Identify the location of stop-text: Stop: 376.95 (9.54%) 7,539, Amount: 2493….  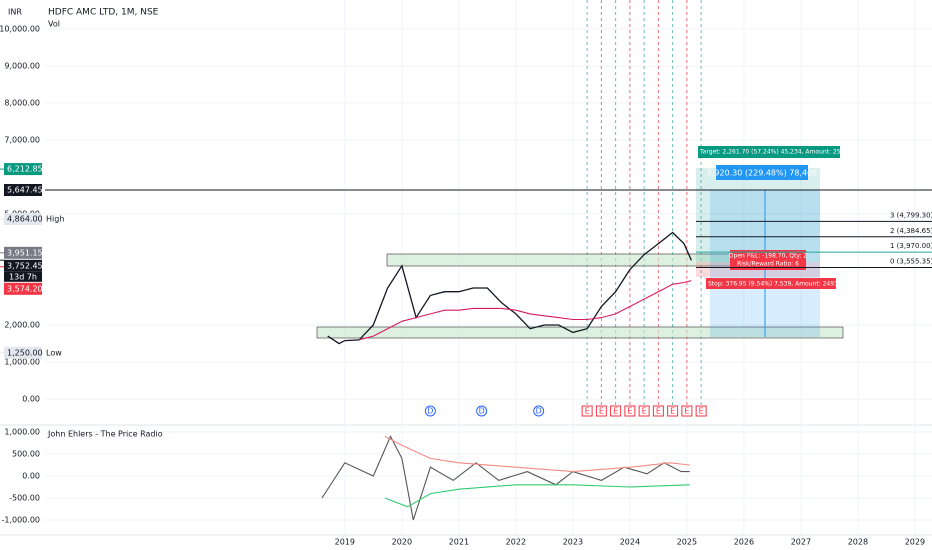
(777, 284).